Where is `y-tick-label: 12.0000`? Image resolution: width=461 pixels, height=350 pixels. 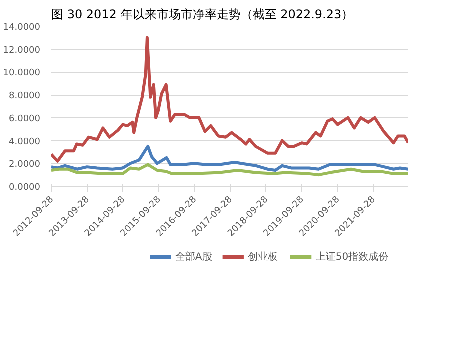
y-tick-label: 12.0000 is located at coordinates (22, 51).